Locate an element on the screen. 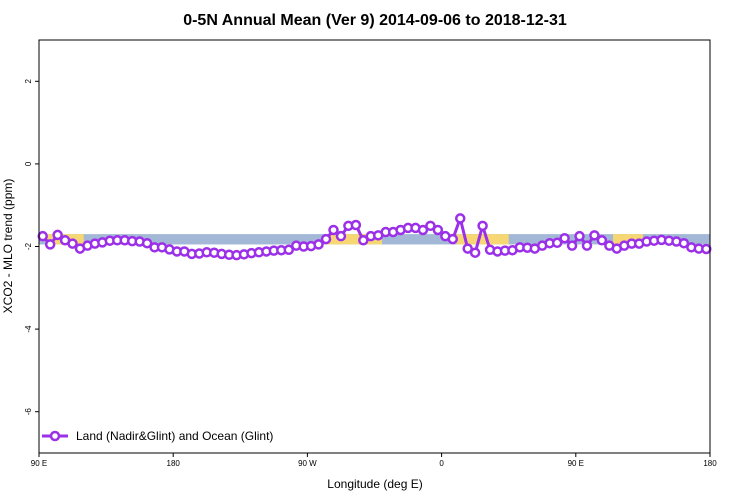 Image resolution: width=750 pixels, height=500 pixels. x-axis: 90 E 180 90 W 0 90 E 180 is located at coordinates (374, 460).